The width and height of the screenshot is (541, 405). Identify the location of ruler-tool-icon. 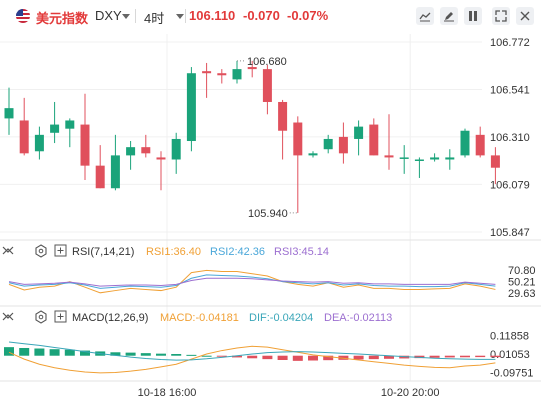
(473, 16).